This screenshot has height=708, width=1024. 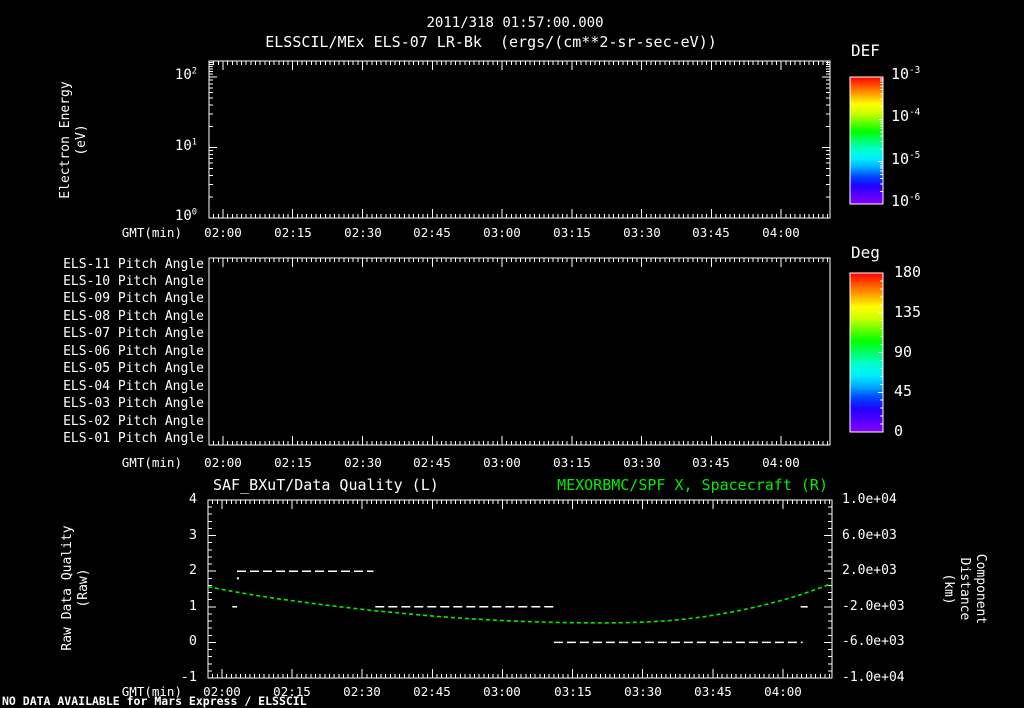 What do you see at coordinates (133, 438) in the screenshot?
I see `pitch-angle-row-label: ELS-01 Pitch Angle` at bounding box center [133, 438].